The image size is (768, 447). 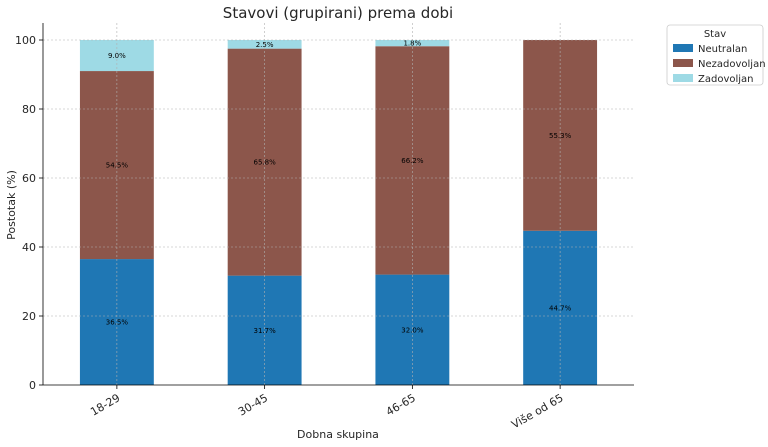 I want to click on x-tick-label: 18-29, so click(x=105, y=404).